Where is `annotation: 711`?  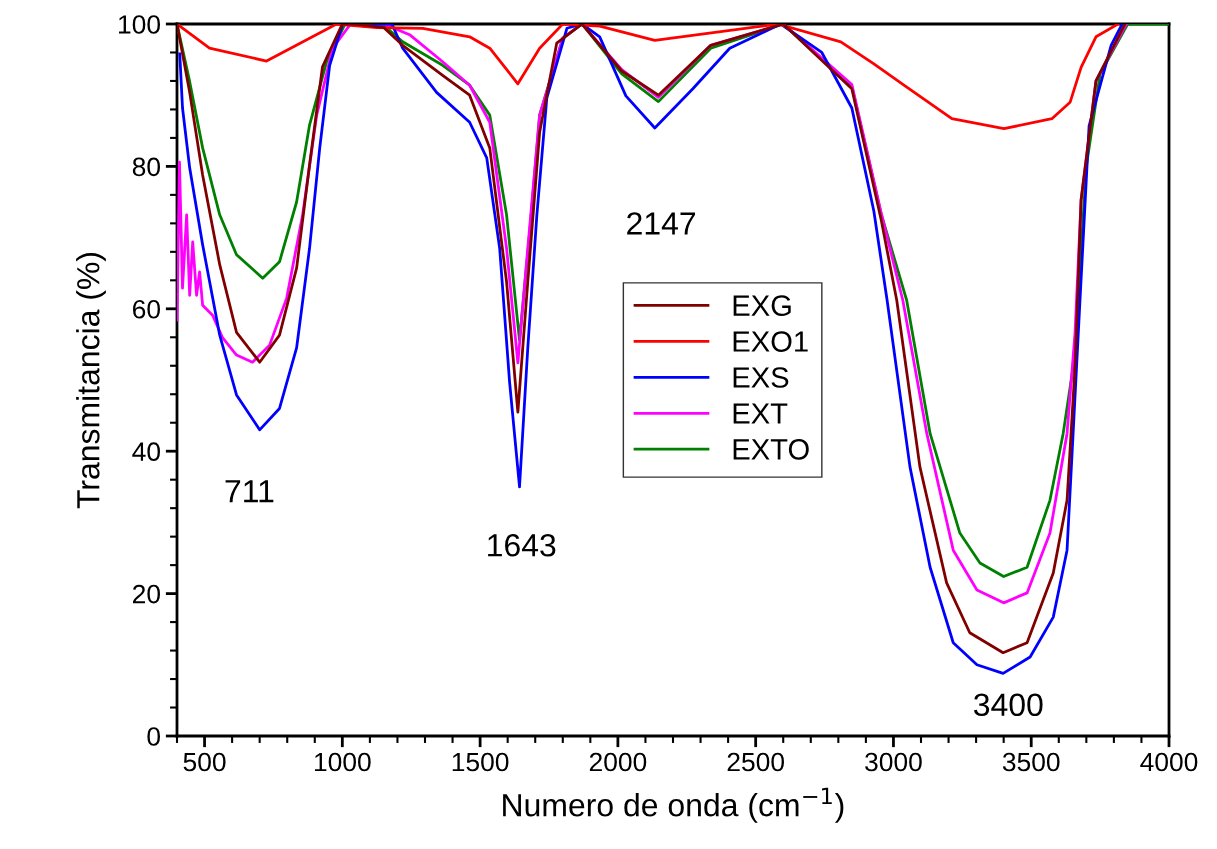
annotation: 711 is located at coordinates (249, 491).